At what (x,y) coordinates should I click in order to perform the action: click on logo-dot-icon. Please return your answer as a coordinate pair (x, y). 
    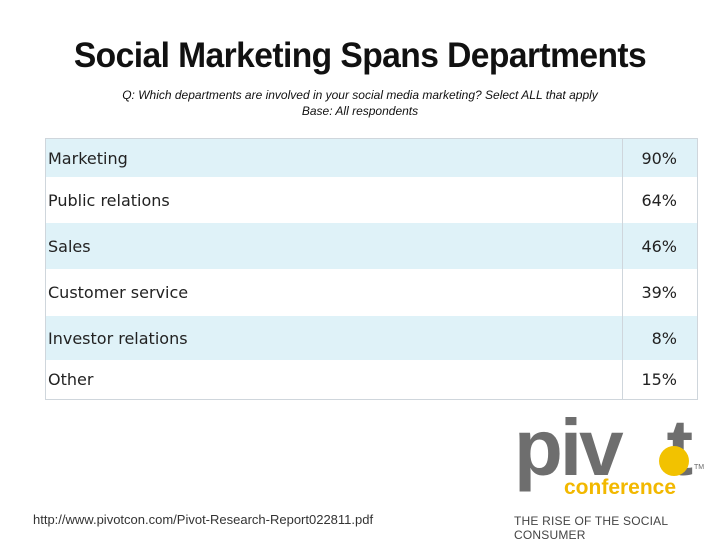
    Looking at the image, I should click on (674, 461).